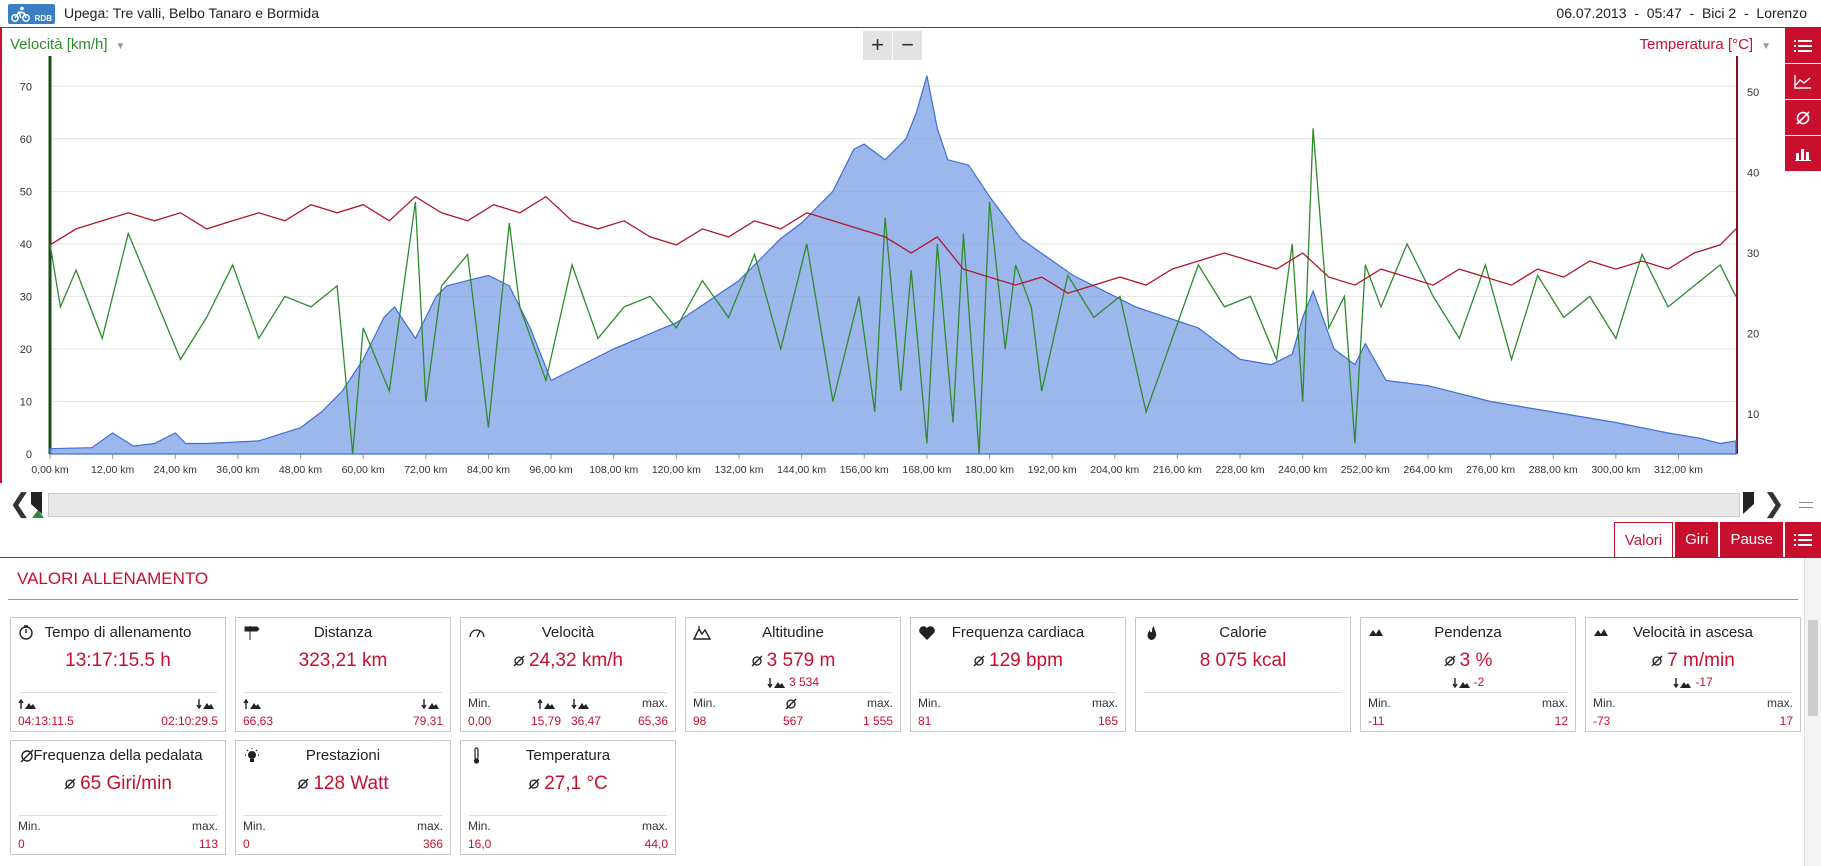 The width and height of the screenshot is (1821, 866). What do you see at coordinates (425, 470) in the screenshot?
I see `x-tick-label: 72,00 km` at bounding box center [425, 470].